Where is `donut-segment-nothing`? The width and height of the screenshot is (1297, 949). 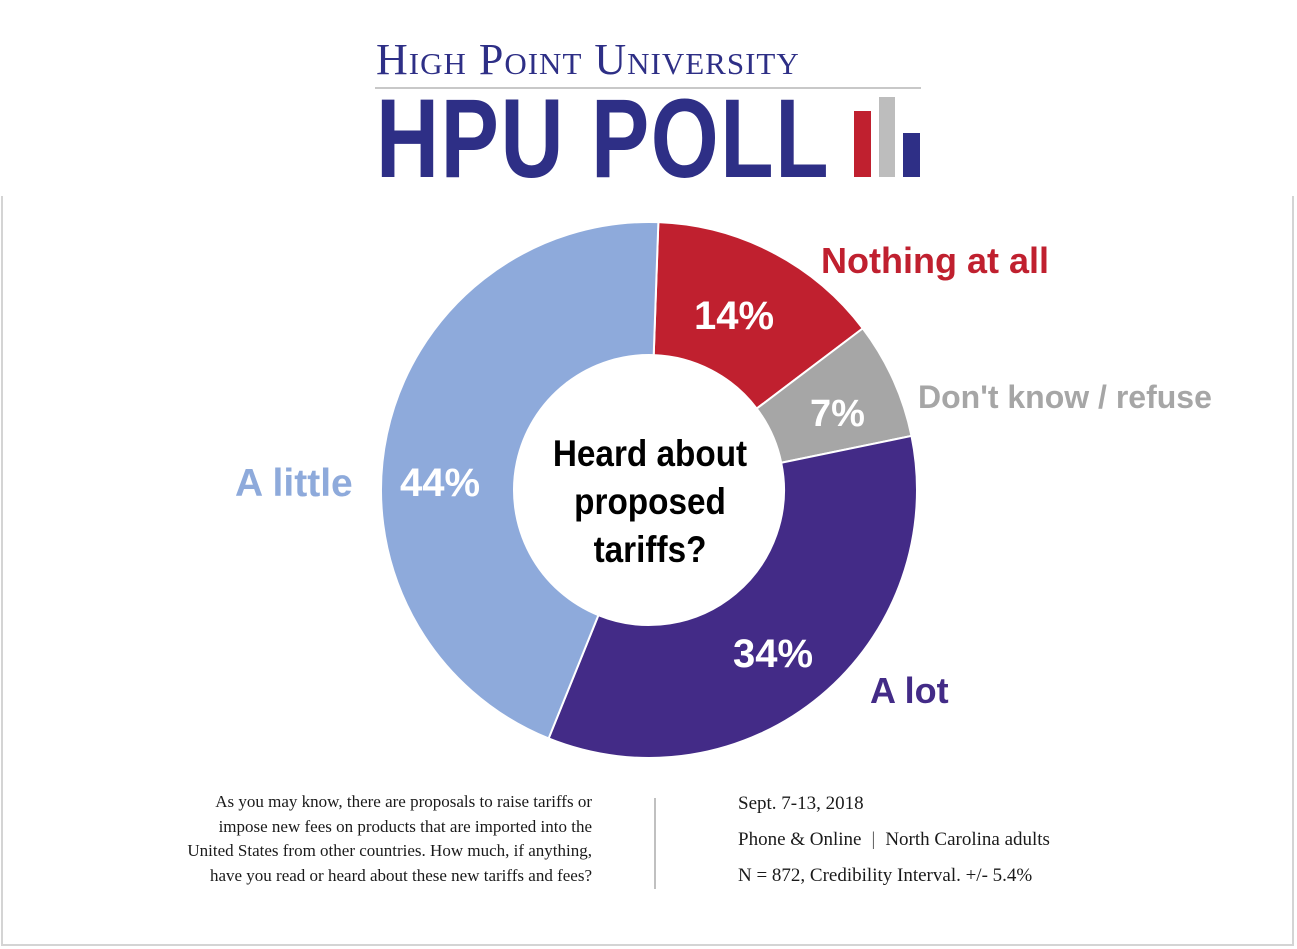
donut-segment-nothing is located at coordinates (758, 315).